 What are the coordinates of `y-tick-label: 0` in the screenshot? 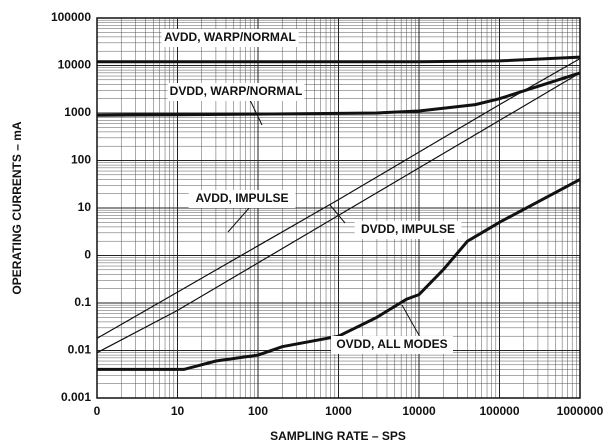 It's located at (87, 255).